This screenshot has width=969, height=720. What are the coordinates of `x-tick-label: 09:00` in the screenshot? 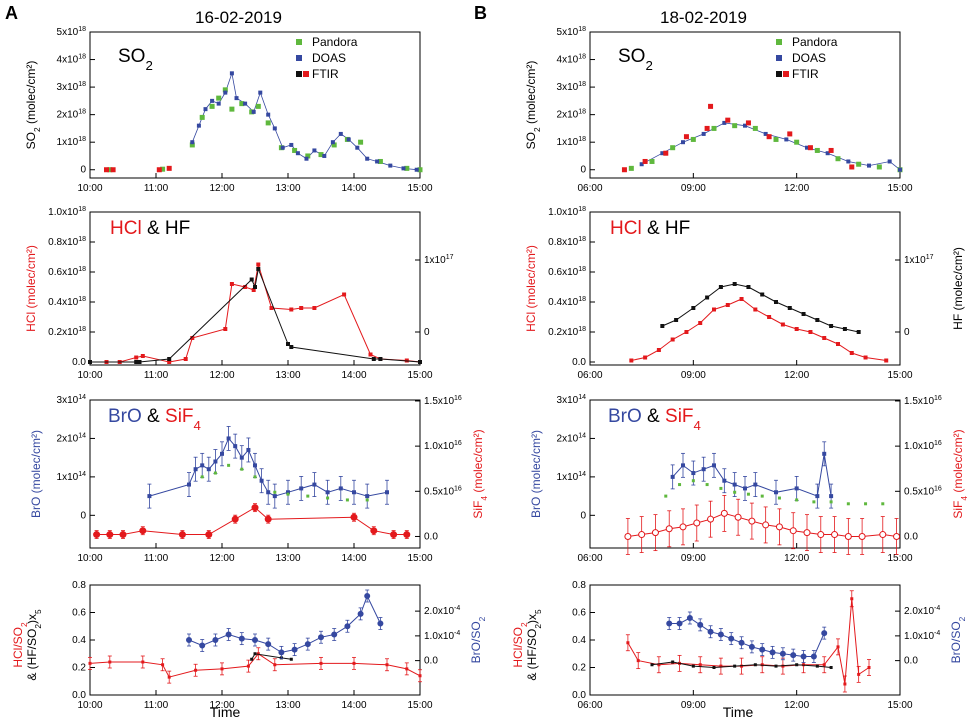 It's located at (693, 188).